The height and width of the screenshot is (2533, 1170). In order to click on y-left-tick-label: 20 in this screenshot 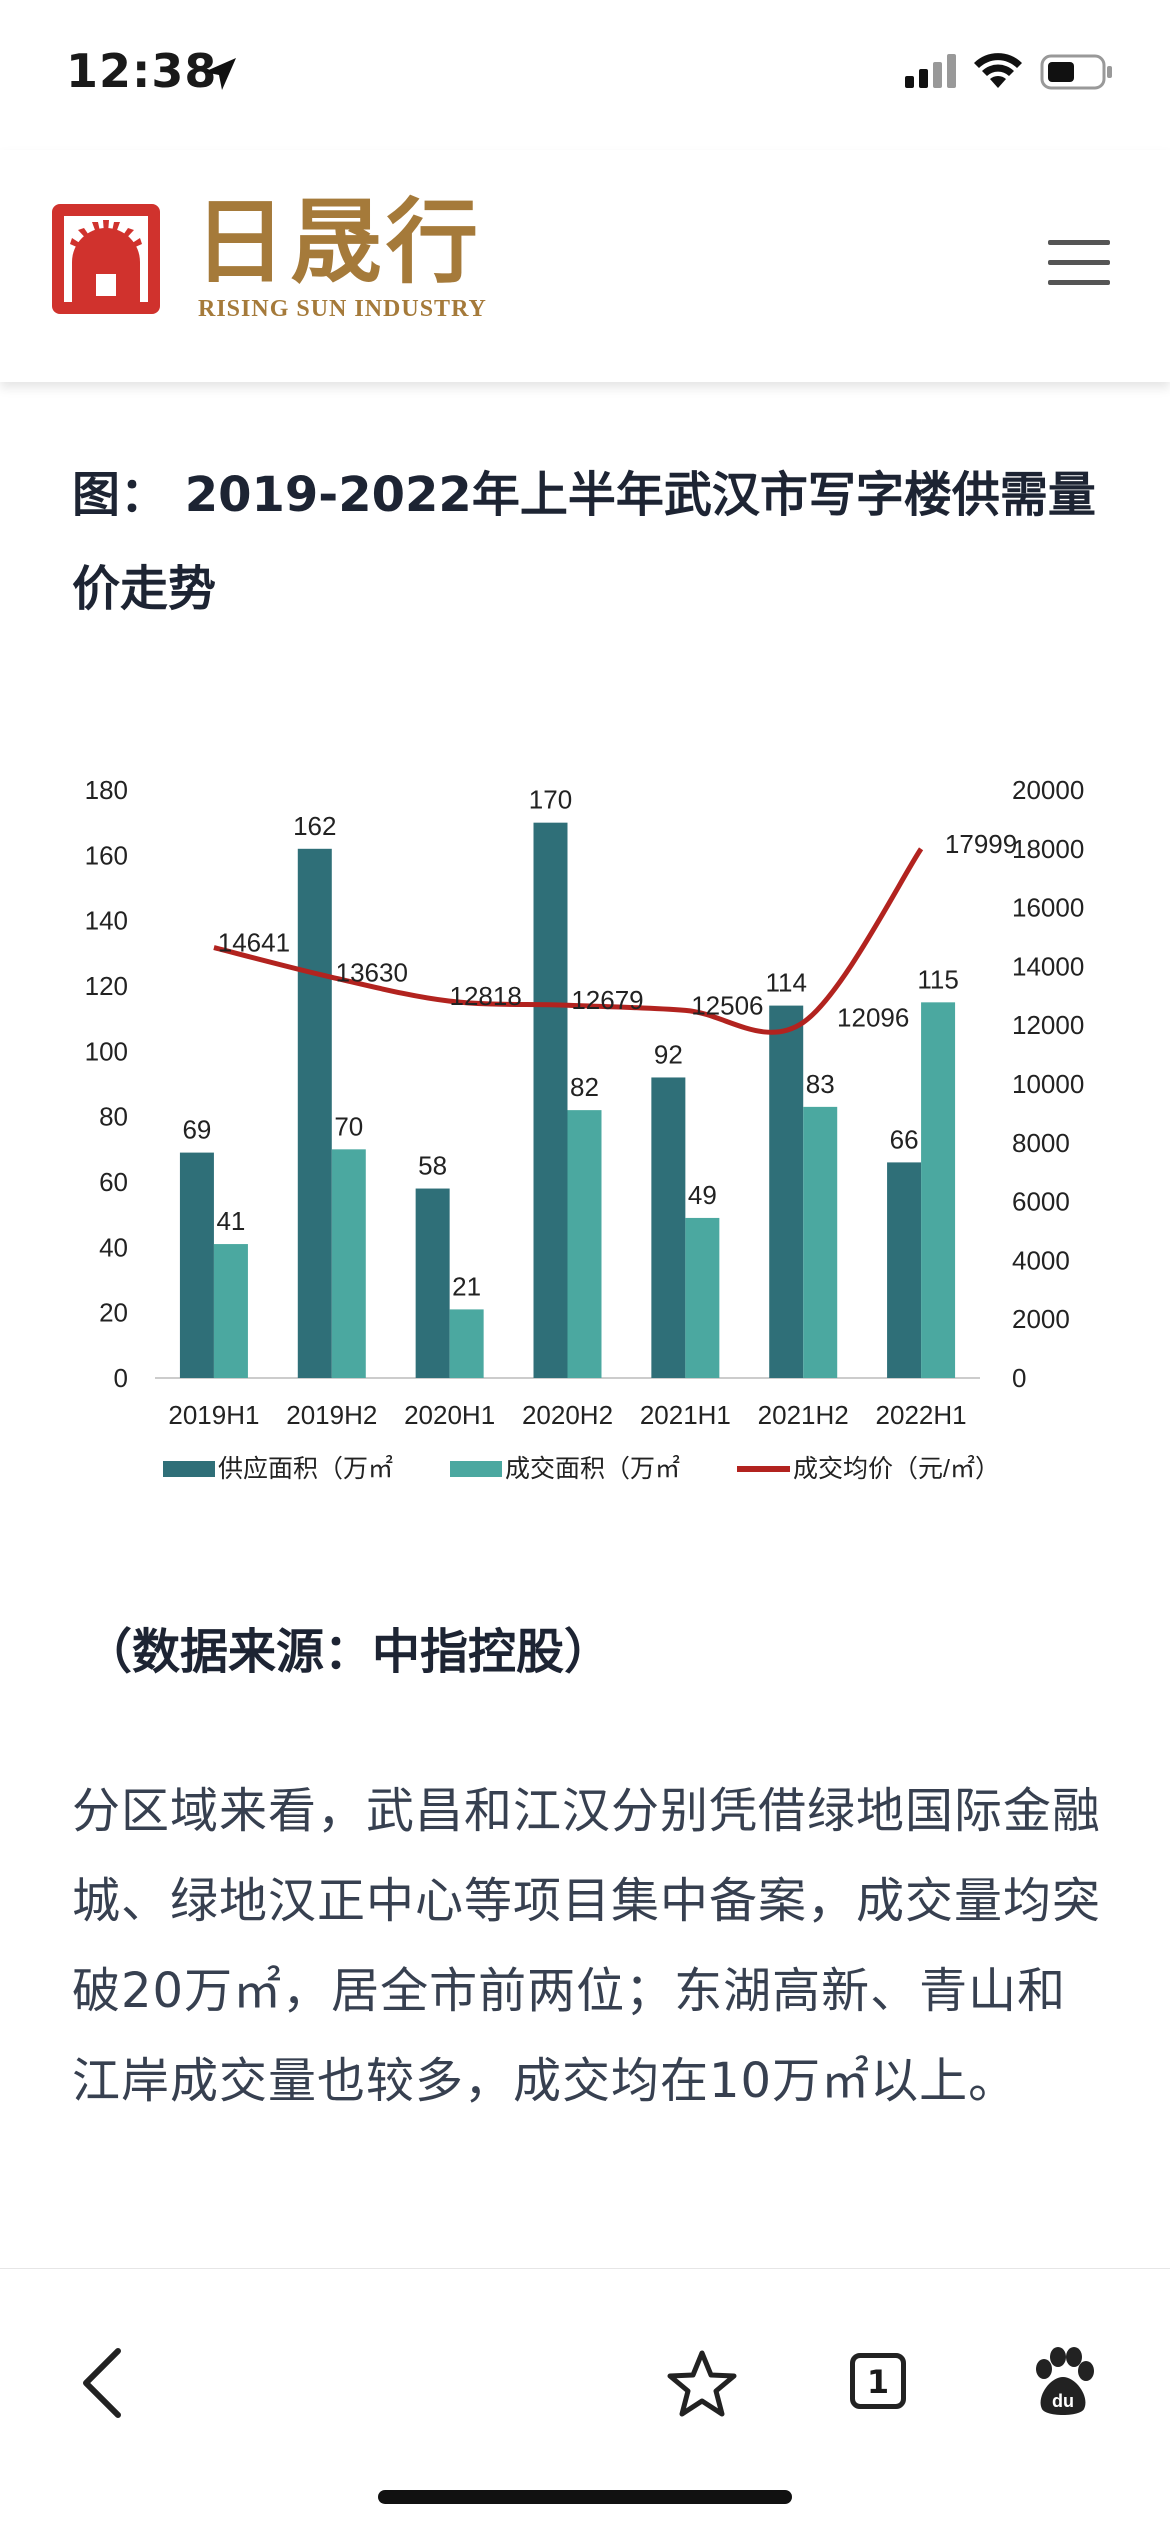, I will do `click(113, 1313)`.